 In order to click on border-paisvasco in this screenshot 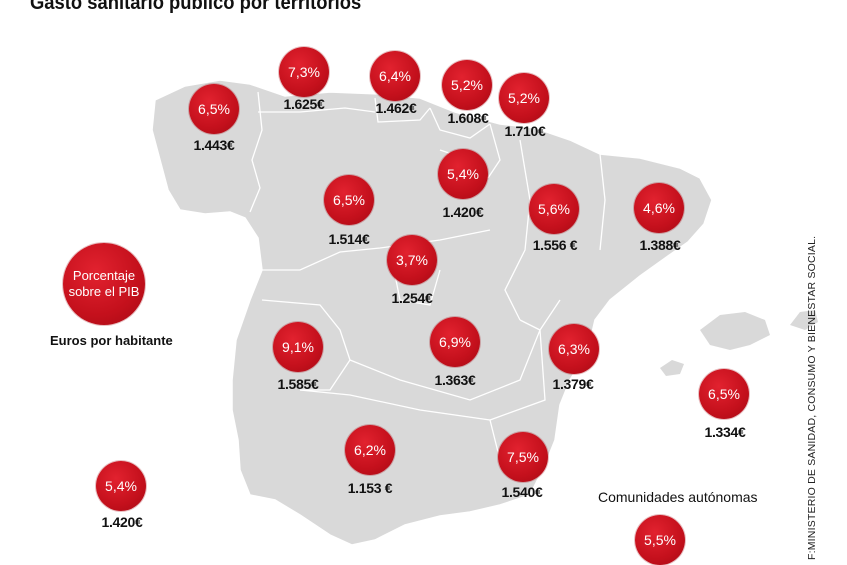, I will do `click(460, 123)`.